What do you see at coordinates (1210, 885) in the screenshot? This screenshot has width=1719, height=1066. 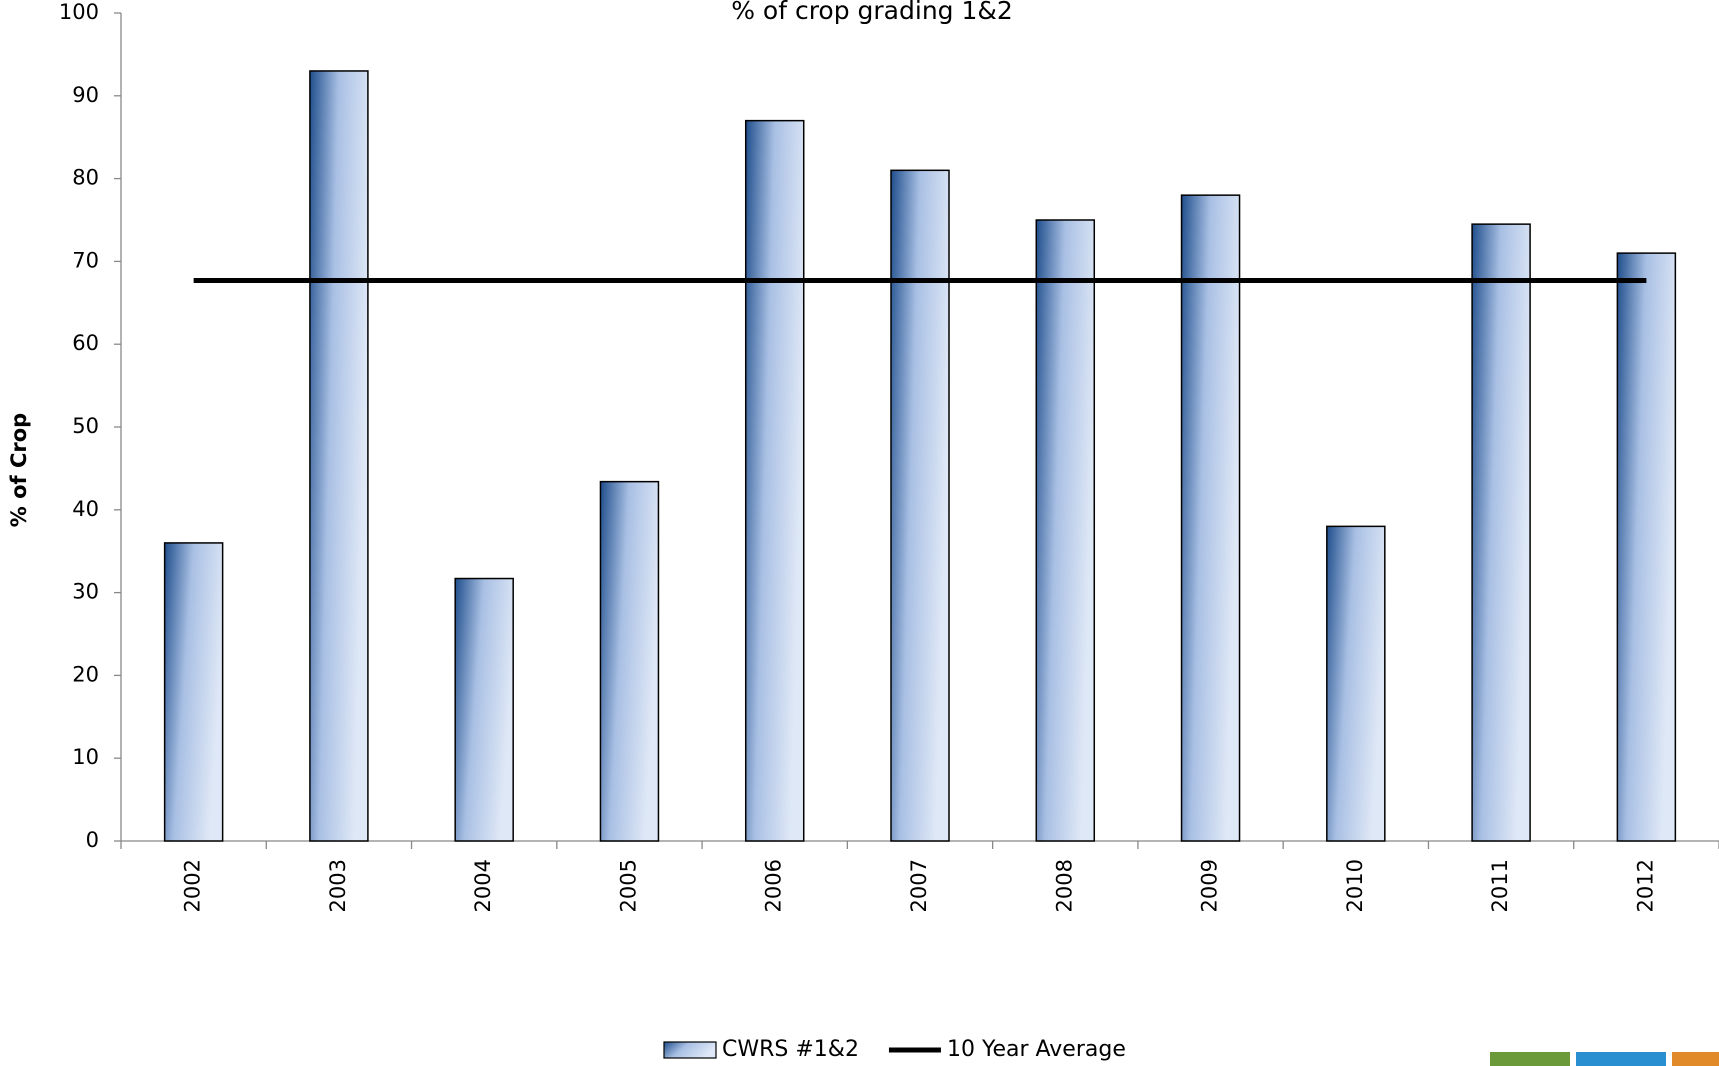 I see `x-tick-label: 2009` at bounding box center [1210, 885].